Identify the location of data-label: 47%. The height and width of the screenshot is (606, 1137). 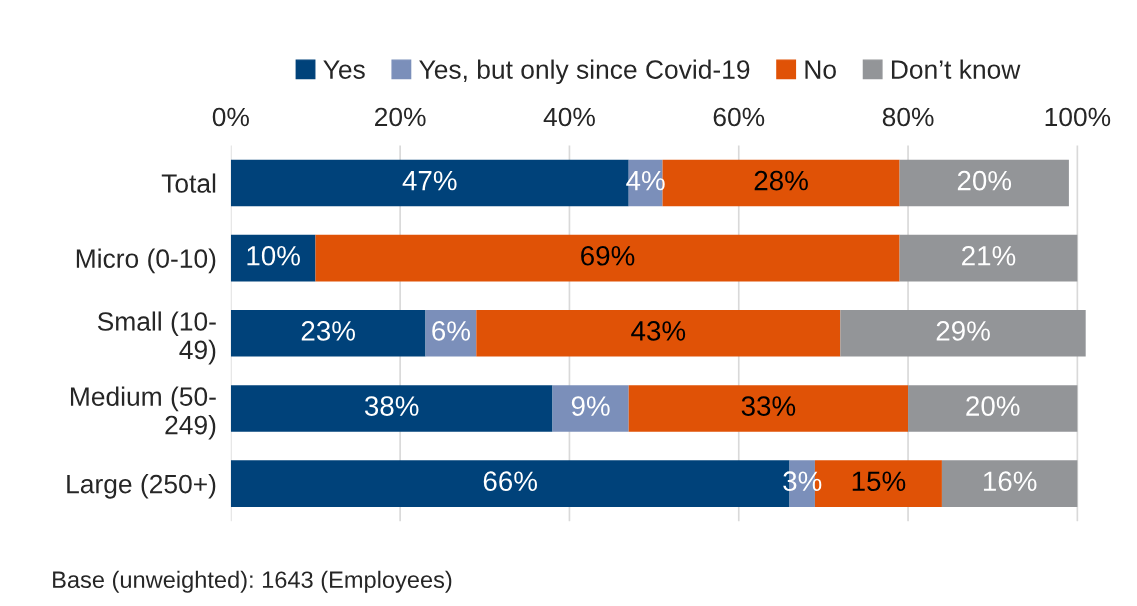
(429, 180).